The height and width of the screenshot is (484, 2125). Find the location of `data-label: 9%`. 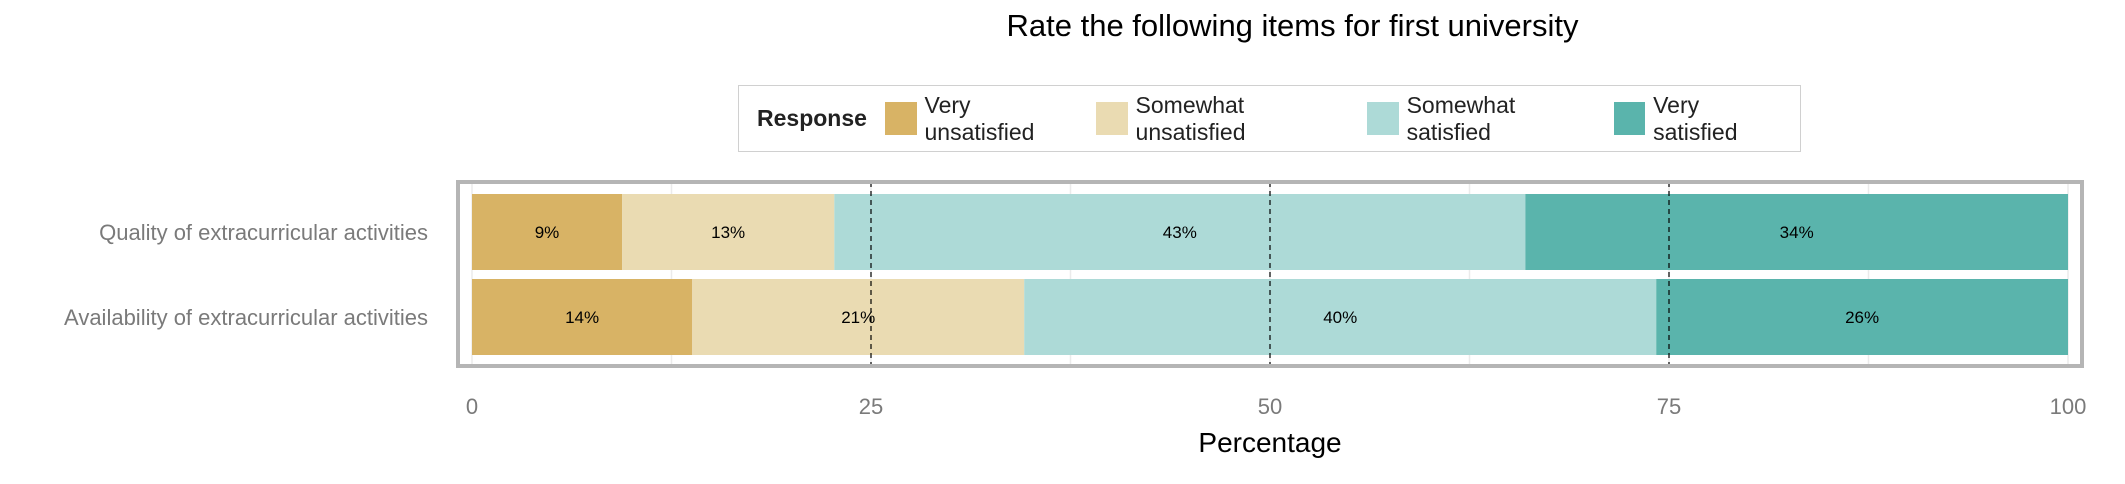

data-label: 9% is located at coordinates (547, 232).